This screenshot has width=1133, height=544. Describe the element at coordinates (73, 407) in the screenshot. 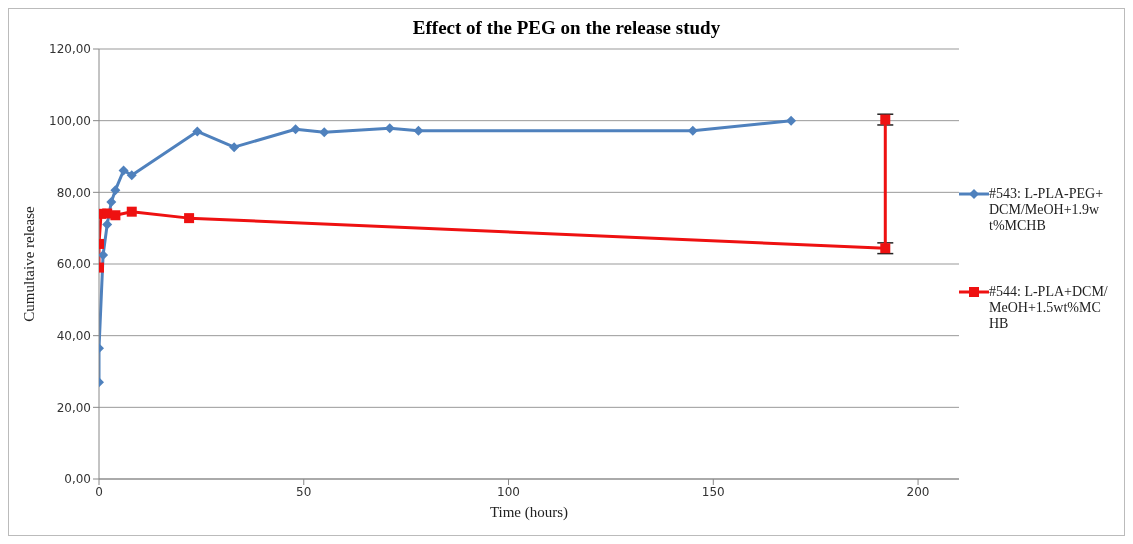

I see `y-tick-label: 20,00` at that location.